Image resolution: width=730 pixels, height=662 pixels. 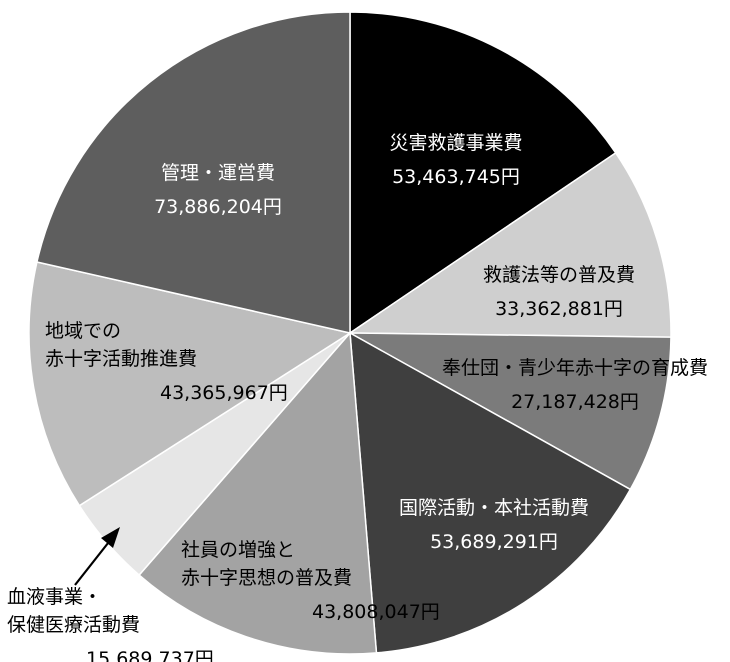 I want to click on slice-label-group-8: 管理・運営費 73,886,204円, so click(x=218, y=190).